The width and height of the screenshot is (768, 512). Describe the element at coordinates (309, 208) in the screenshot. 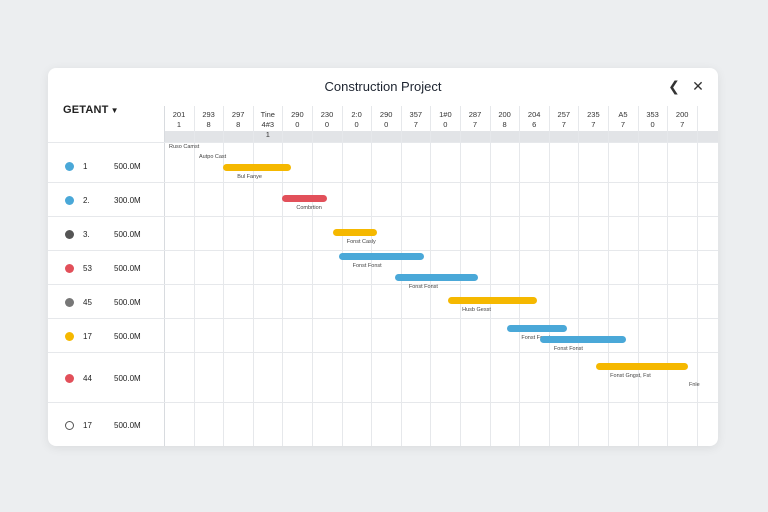

I see `task-bar-label: Combrtion` at that location.